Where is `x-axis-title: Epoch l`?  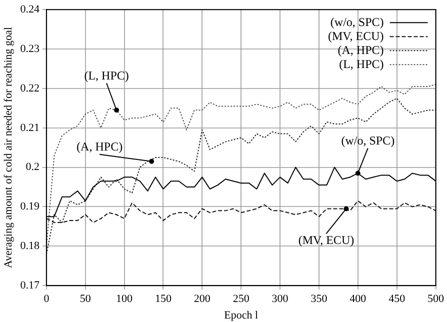 x-axis-title: Epoch l is located at coordinates (241, 315).